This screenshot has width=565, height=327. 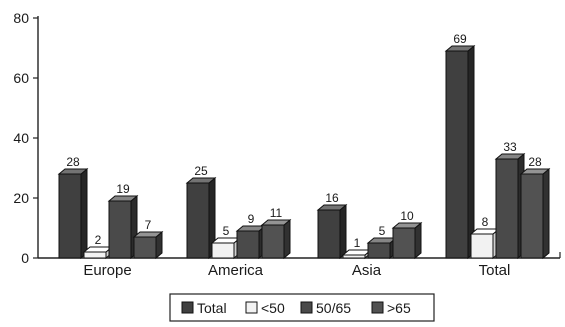 I want to click on bar-5065-america, so click(x=251, y=242).